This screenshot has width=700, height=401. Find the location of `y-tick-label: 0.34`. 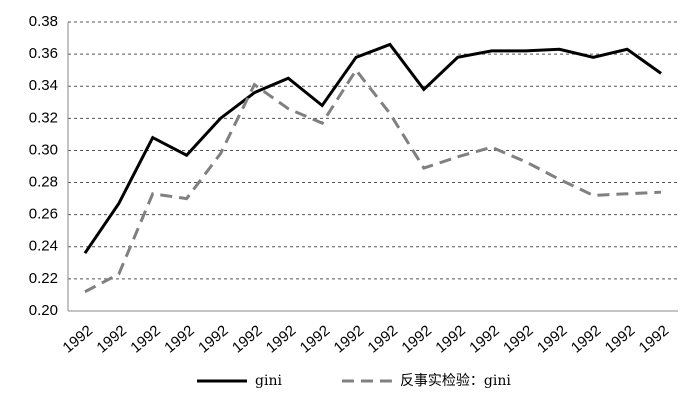

y-tick-label: 0.34 is located at coordinates (43, 85).